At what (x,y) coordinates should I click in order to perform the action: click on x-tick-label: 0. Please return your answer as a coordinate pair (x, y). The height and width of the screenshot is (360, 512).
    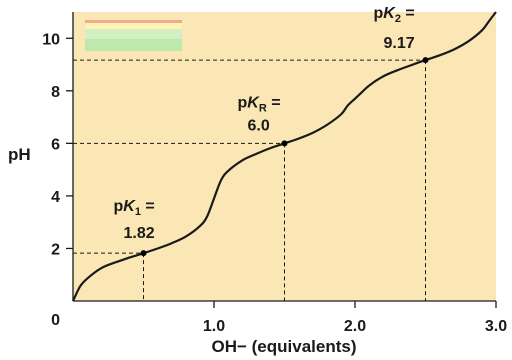
    Looking at the image, I should click on (55, 320).